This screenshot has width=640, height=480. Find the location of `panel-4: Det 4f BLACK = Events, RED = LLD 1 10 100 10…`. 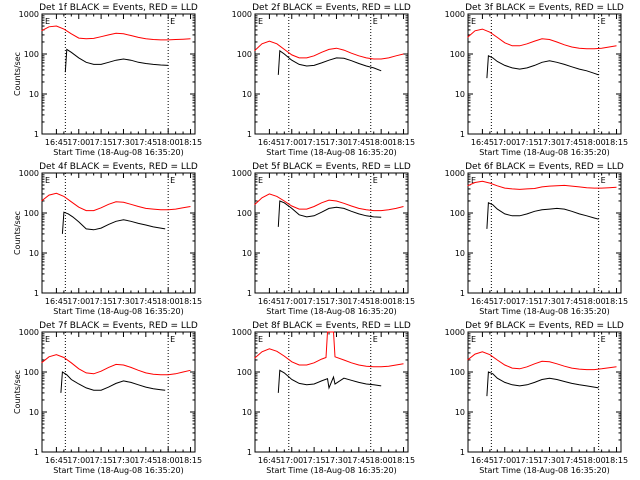

panel-4: Det 4f BLACK = Events, RED = LLD 1 10 100 10… is located at coordinates (107, 239).